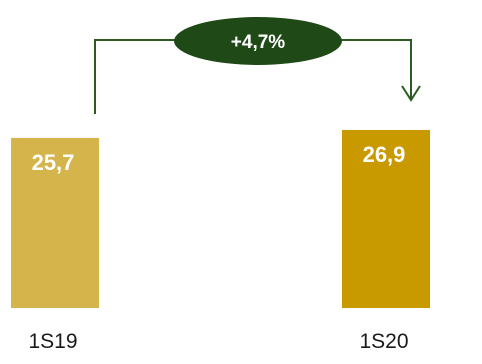  I want to click on value-label-1S20: 26,9, so click(384, 154).